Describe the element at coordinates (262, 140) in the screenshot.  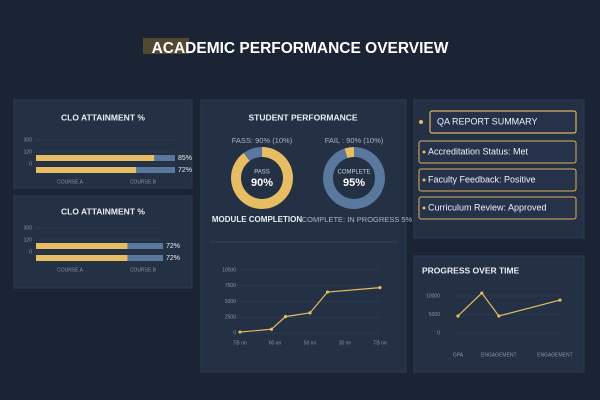
I see `chart-title: FASS: 90% (10%)` at that location.